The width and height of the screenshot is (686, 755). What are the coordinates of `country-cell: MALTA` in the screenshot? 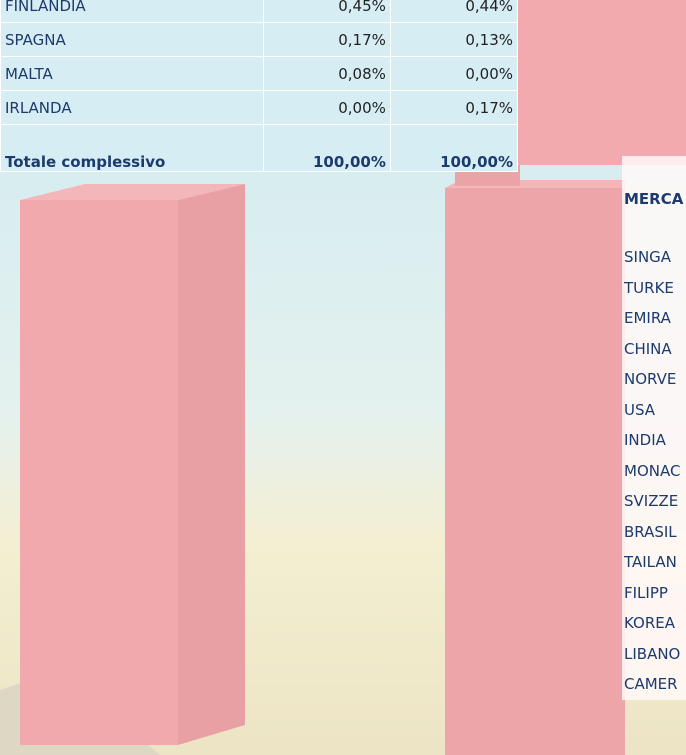 It's located at (132, 73).